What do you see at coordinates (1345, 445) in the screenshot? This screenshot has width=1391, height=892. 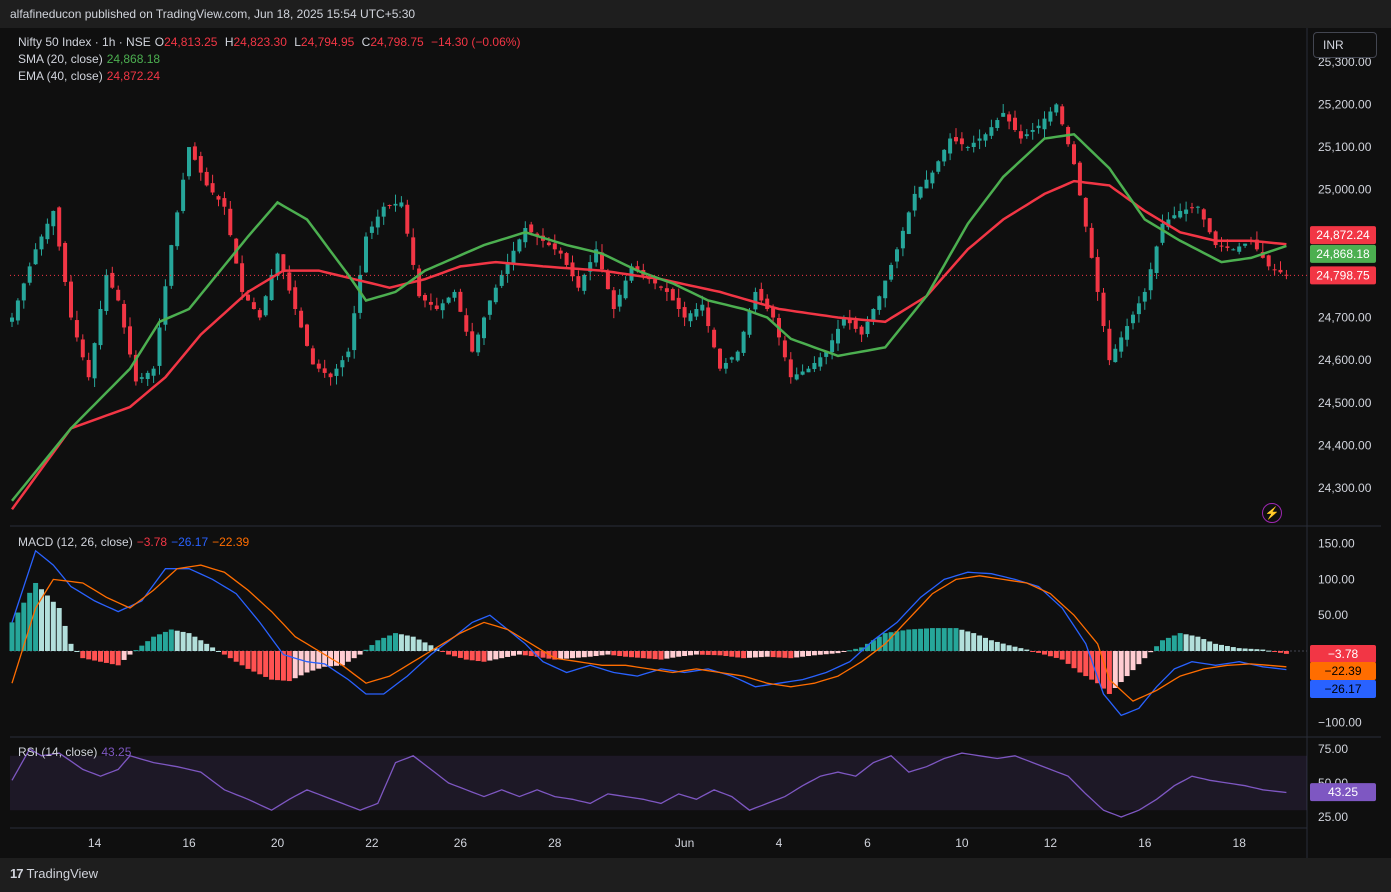 I see `price-tick-label: 24,400.00` at bounding box center [1345, 445].